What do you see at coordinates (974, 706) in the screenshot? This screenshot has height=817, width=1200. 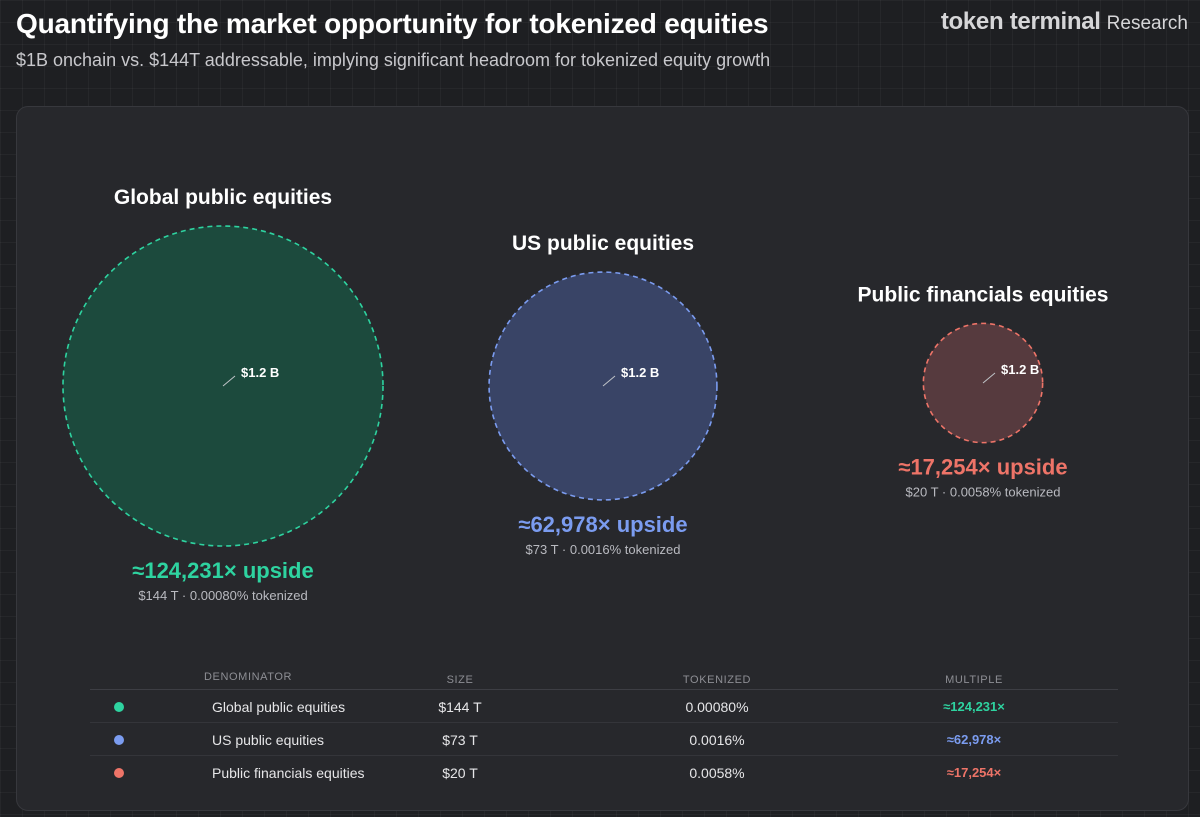 I see `row-multiple: ≈124,231×` at bounding box center [974, 706].